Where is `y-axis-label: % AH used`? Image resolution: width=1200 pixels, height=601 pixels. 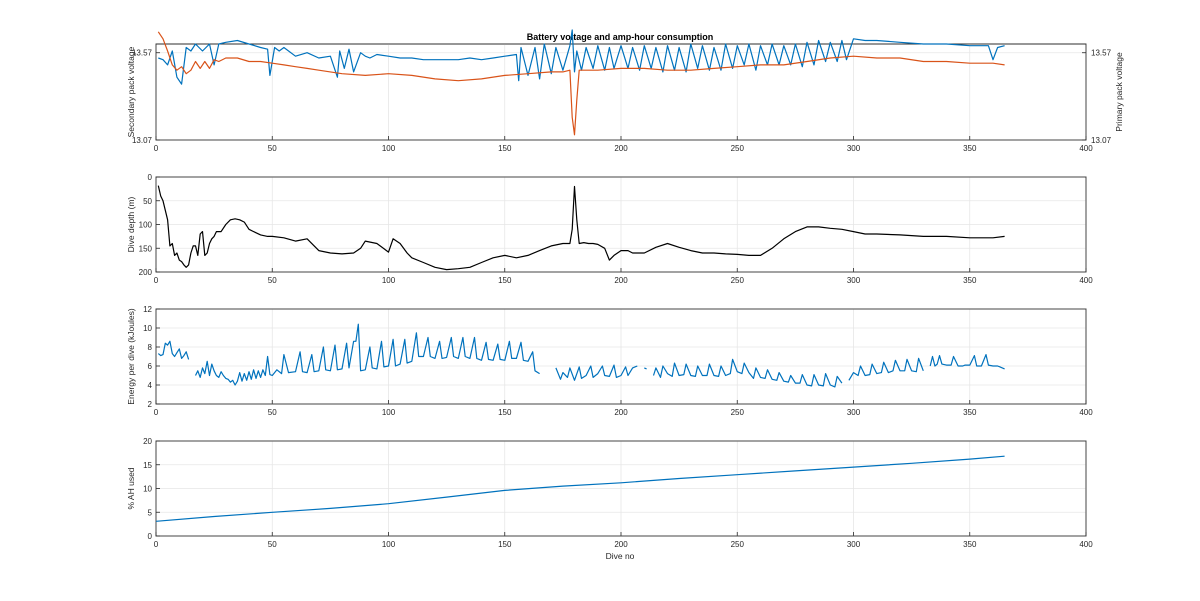 y-axis-label: % AH used is located at coordinates (131, 488).